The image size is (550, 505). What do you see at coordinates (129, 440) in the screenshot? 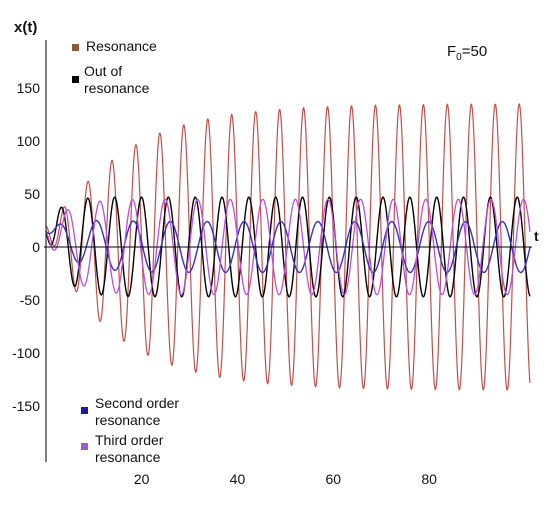
I see `legend-label-third-order-line1: Third order` at bounding box center [129, 440].